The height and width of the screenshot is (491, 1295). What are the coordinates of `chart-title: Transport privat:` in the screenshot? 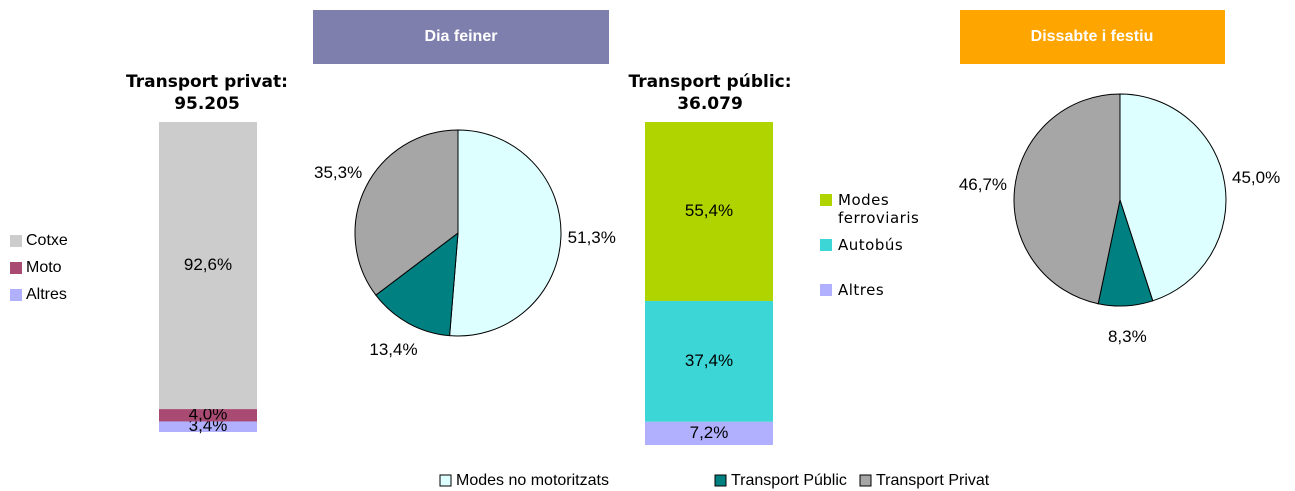 It's located at (207, 82).